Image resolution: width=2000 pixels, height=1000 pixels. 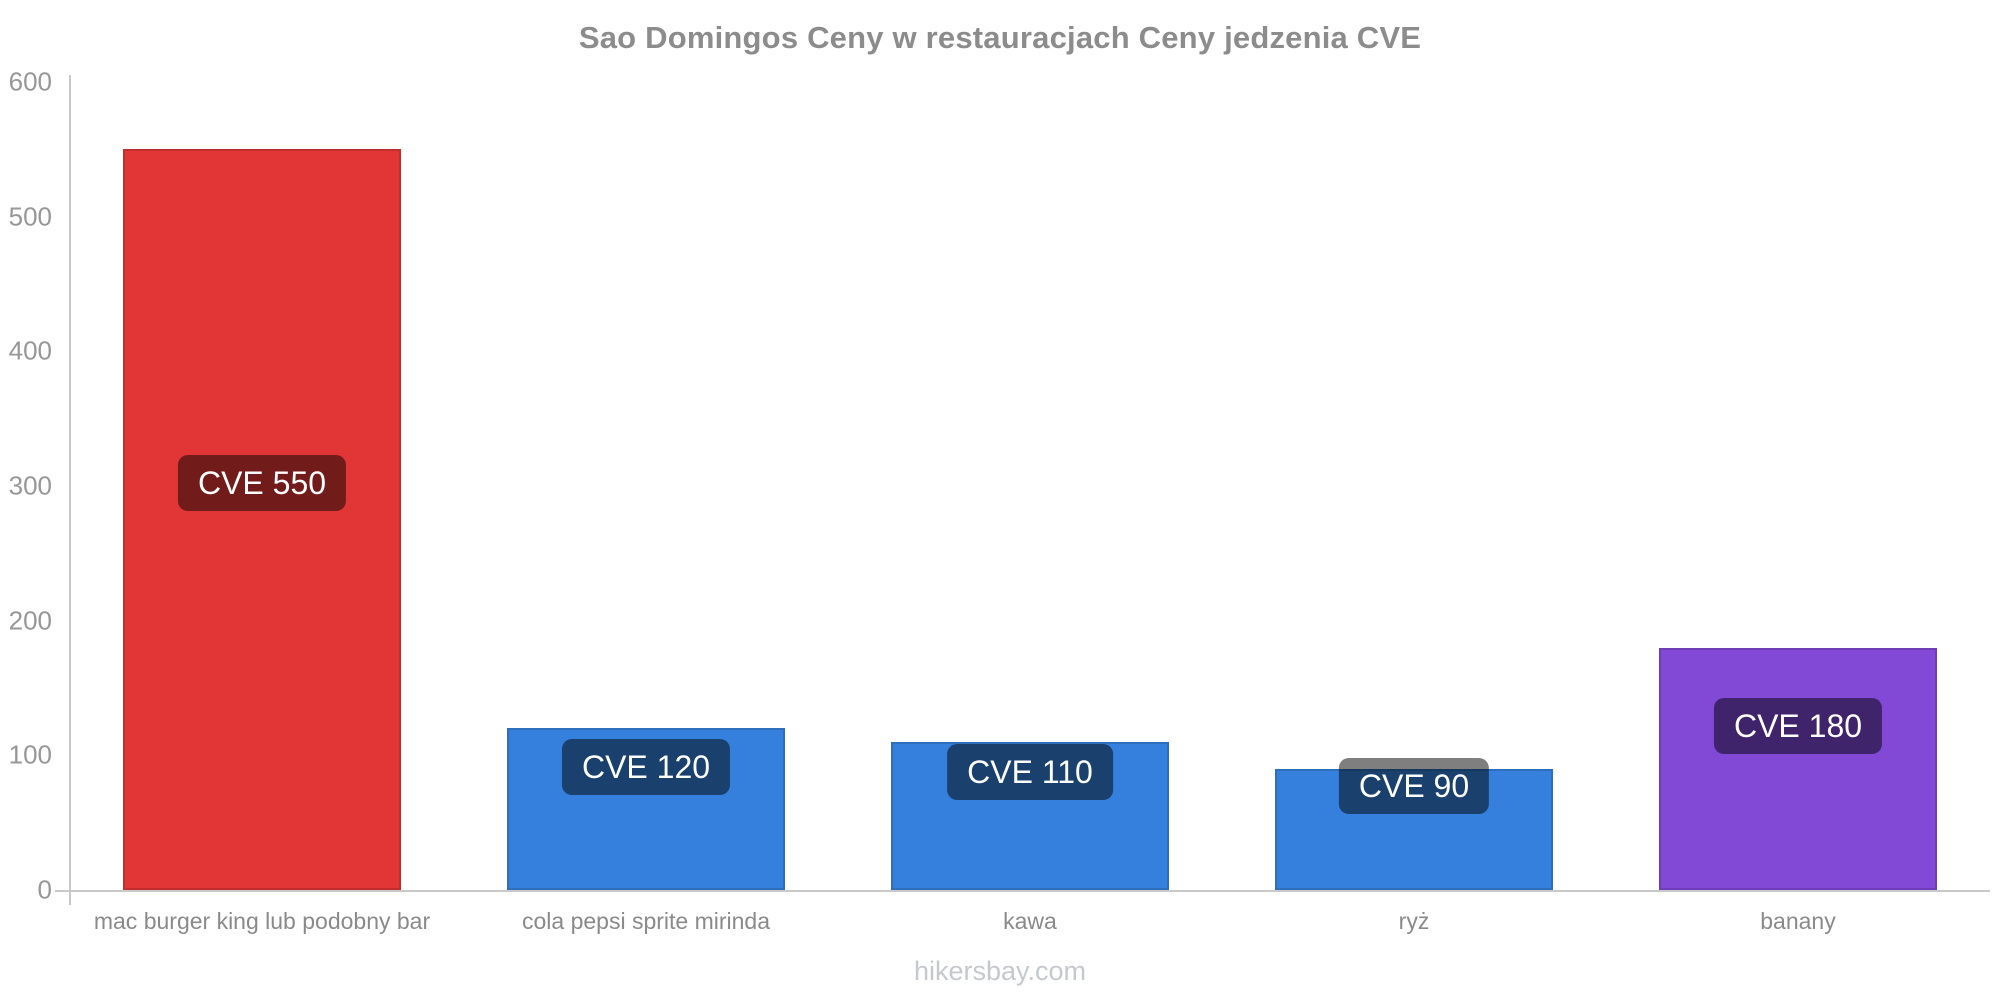 What do you see at coordinates (30, 216) in the screenshot?
I see `y-tick-label: 500` at bounding box center [30, 216].